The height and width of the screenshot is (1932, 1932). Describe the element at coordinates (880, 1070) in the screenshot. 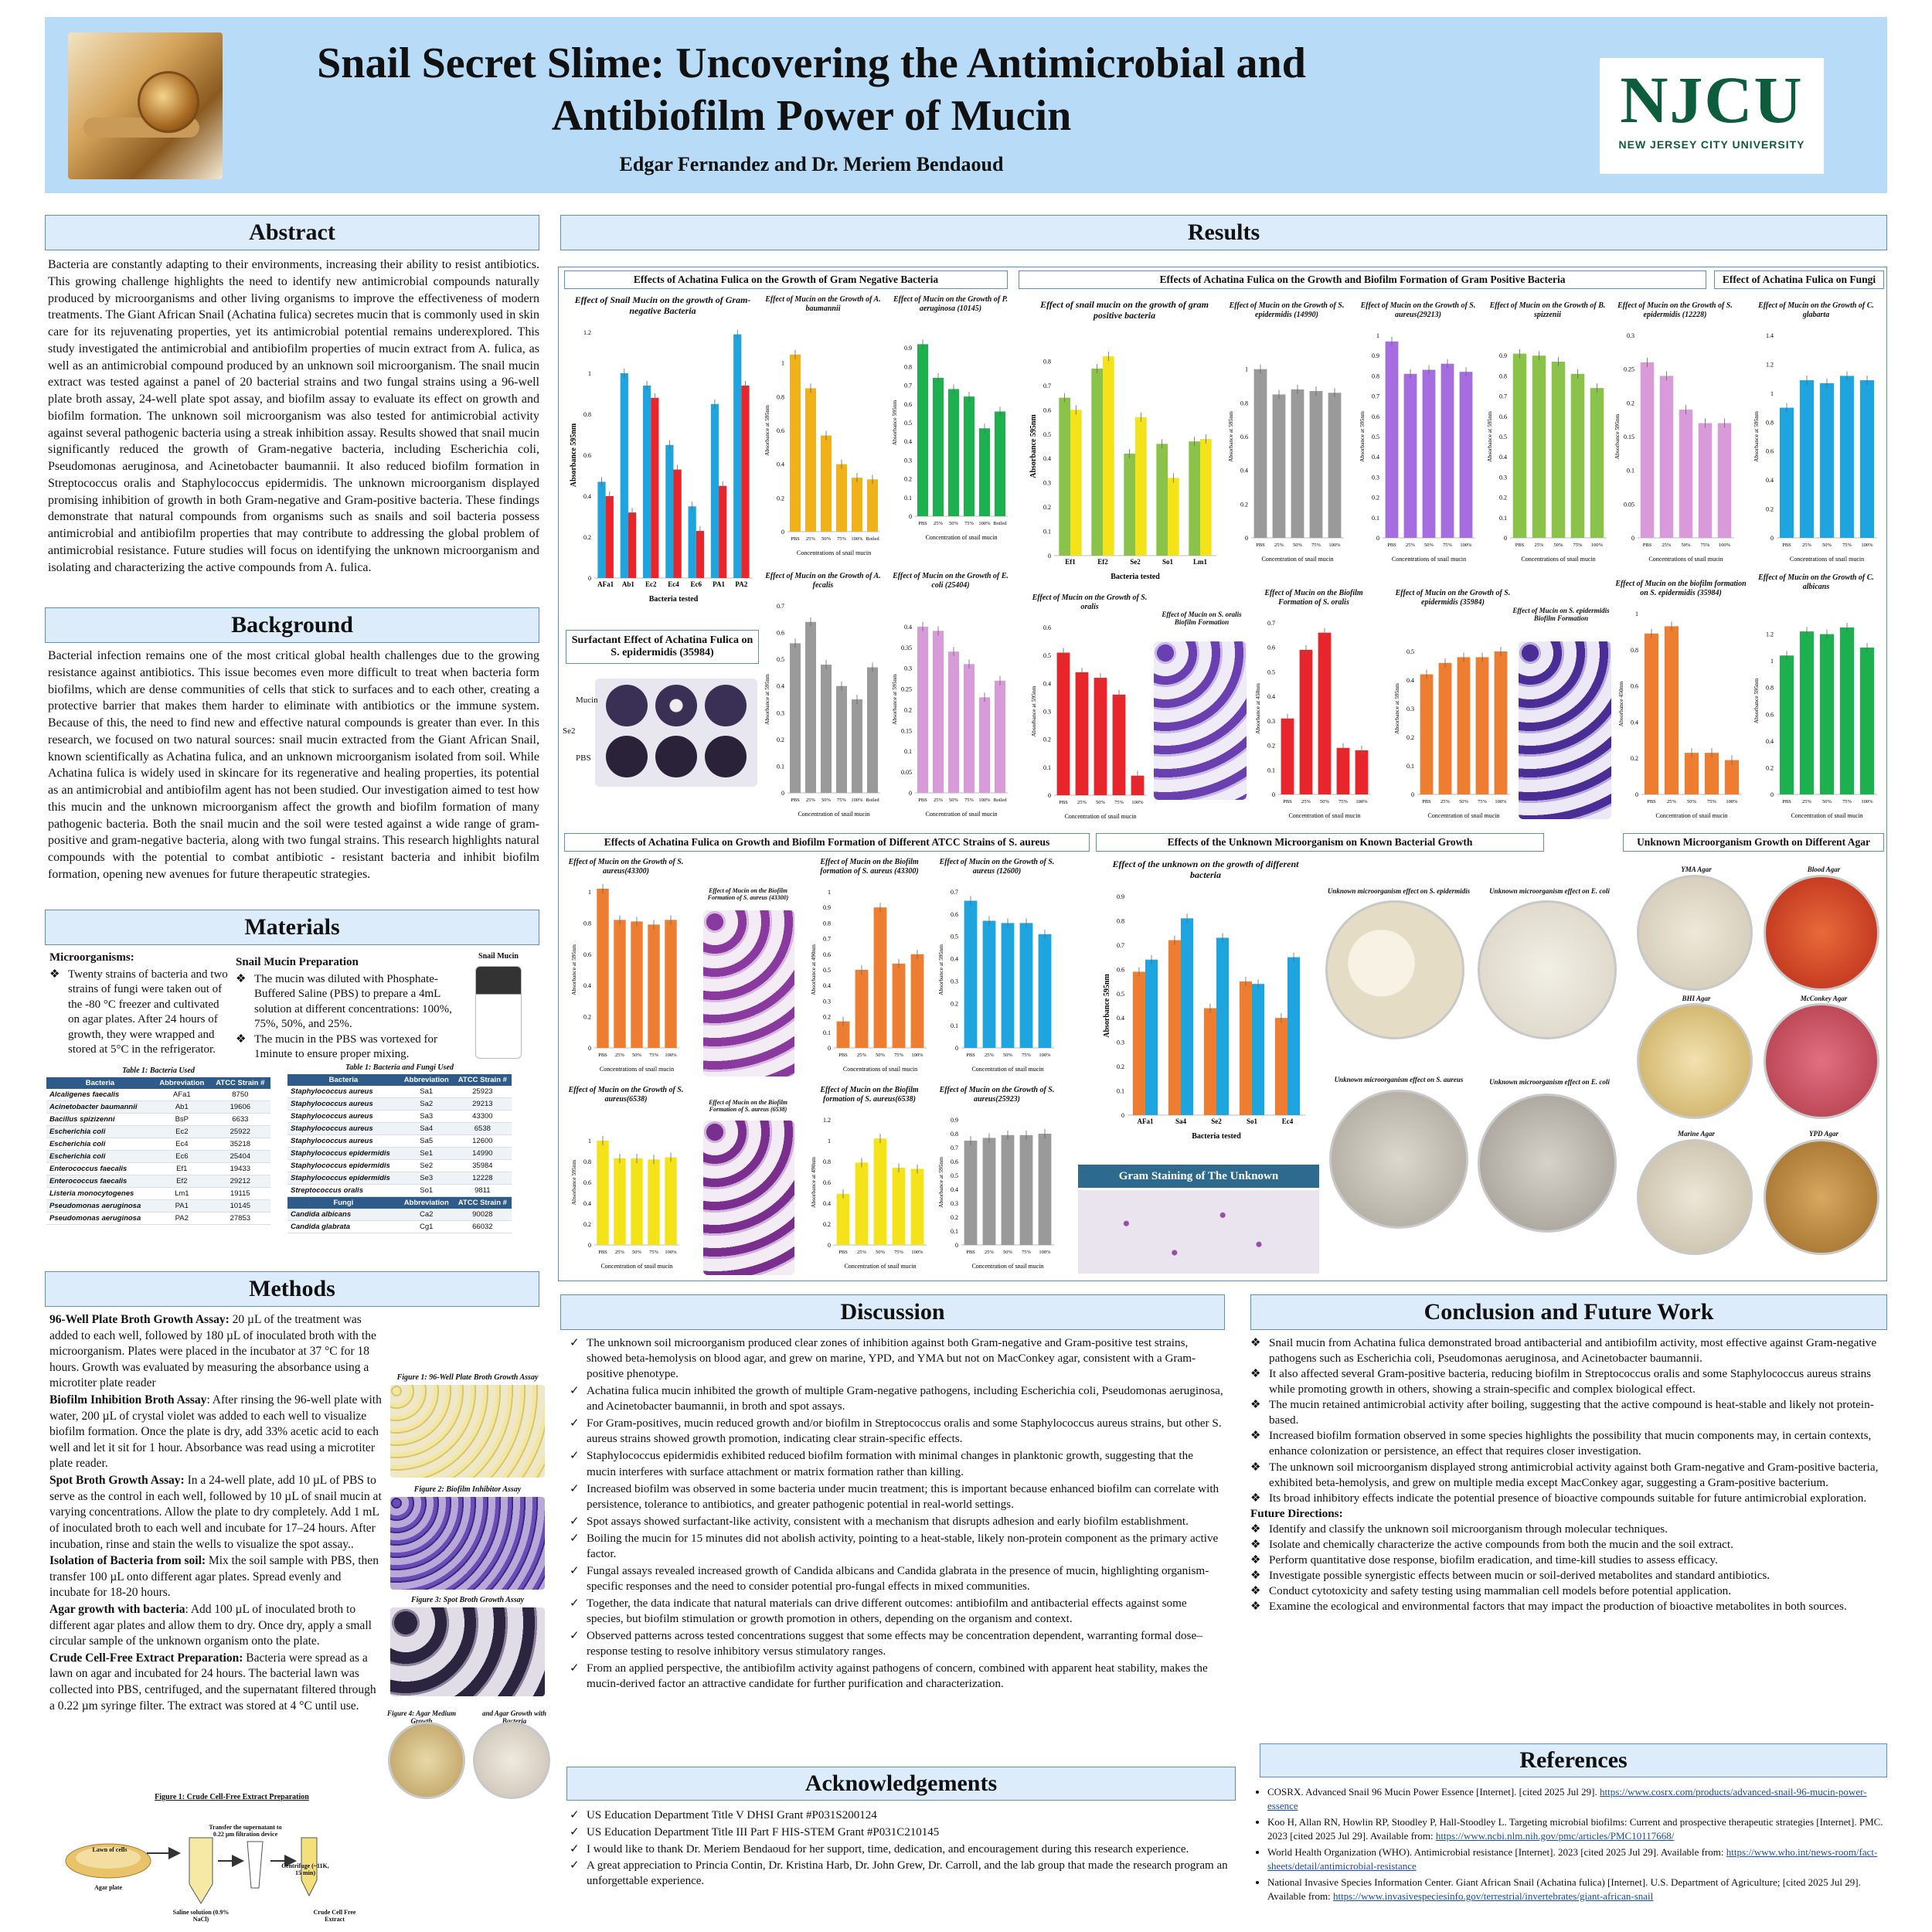

I see `x-axis-label: Concentrations of snail mucin` at that location.